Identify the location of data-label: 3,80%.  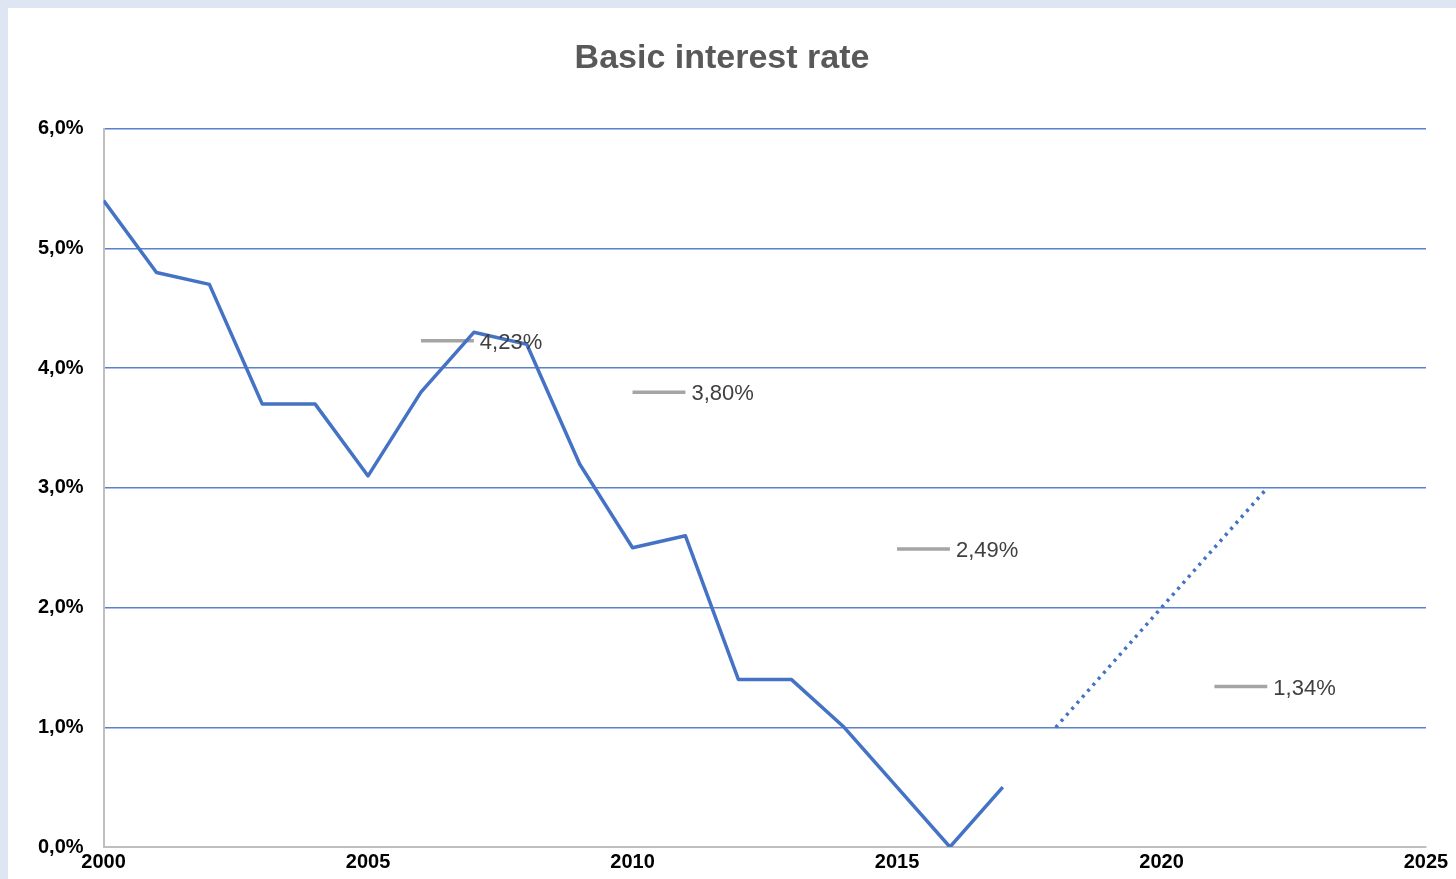
(722, 393).